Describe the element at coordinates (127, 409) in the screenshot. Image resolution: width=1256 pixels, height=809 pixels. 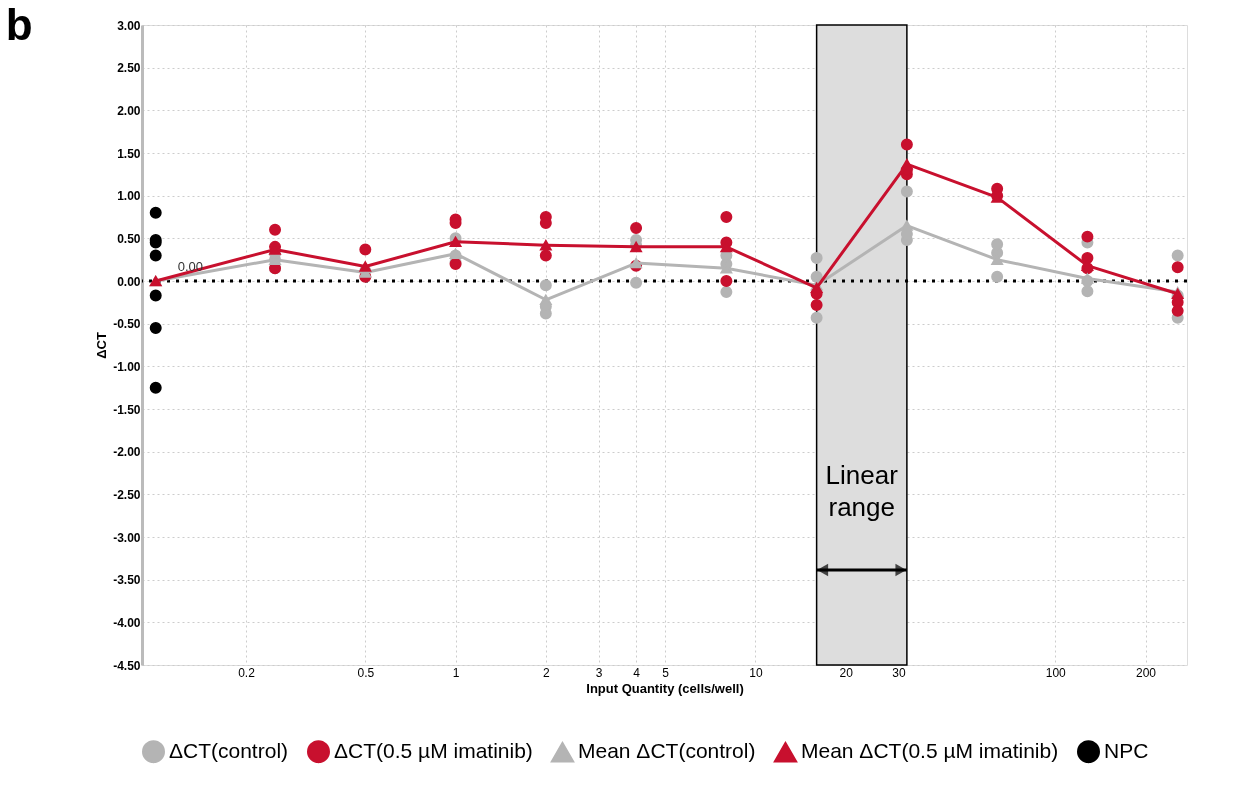
I see `y-tick-label: -1.50` at that location.